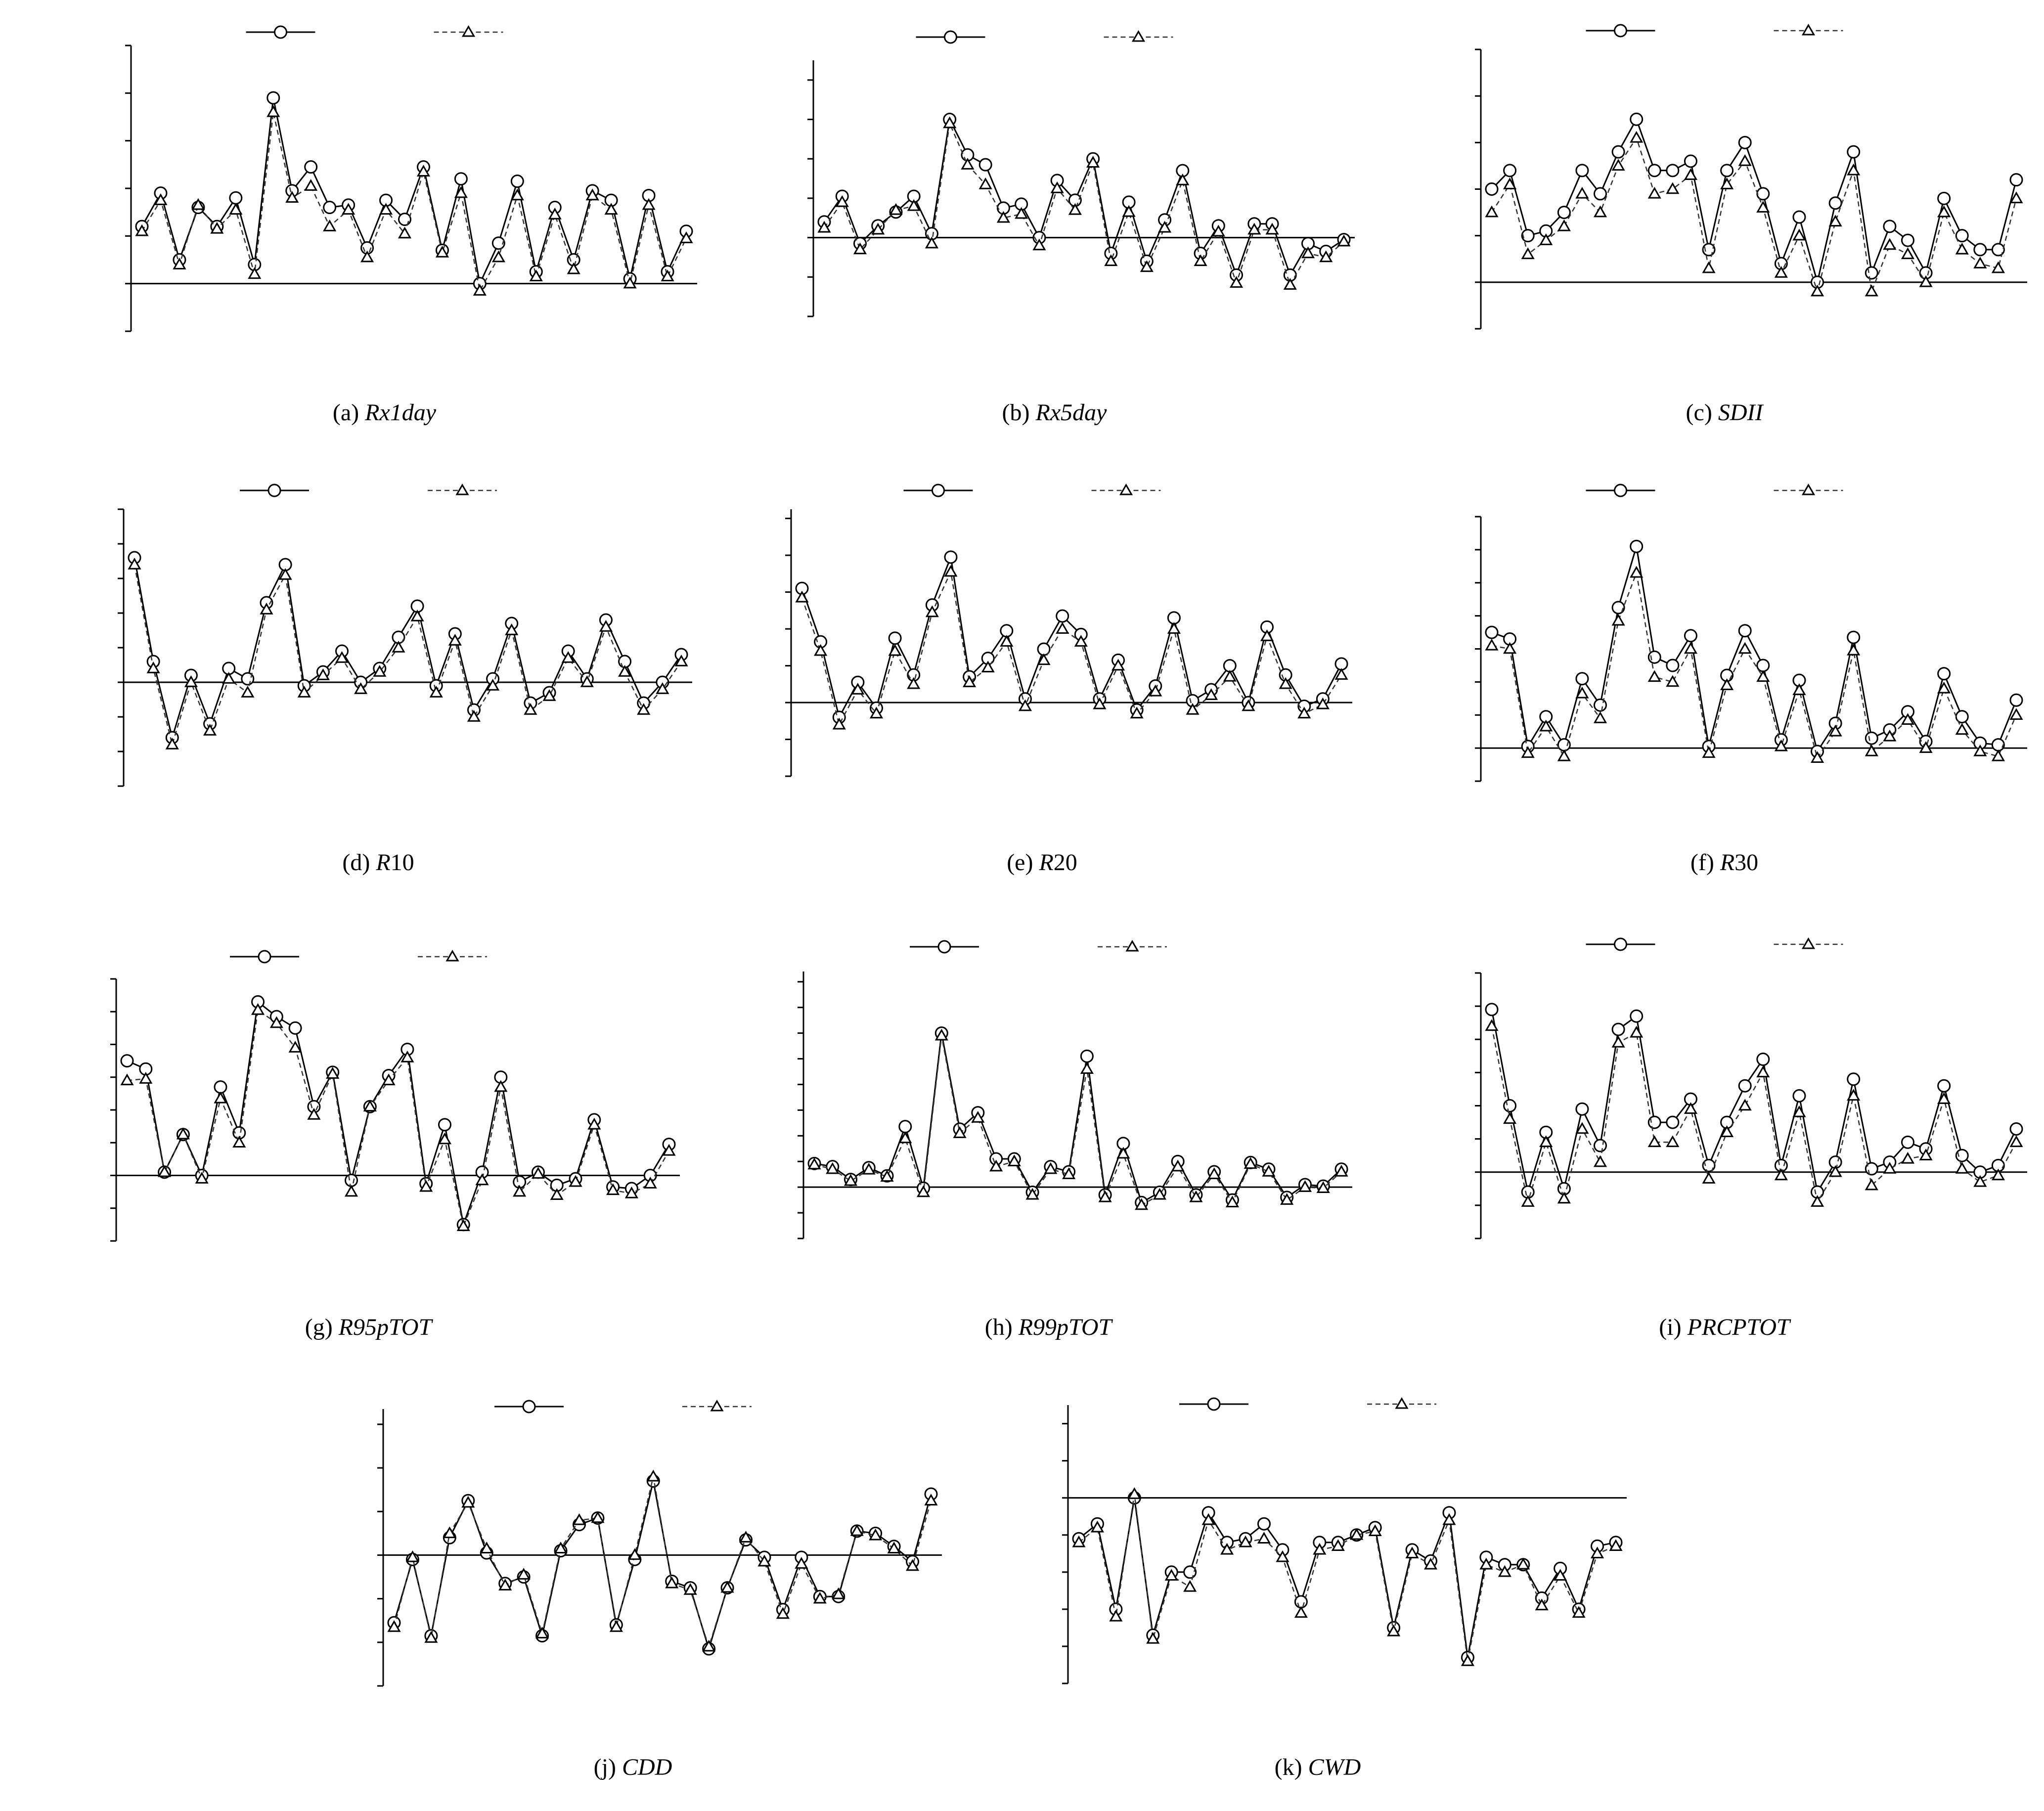 Image resolution: width=2044 pixels, height=1811 pixels. What do you see at coordinates (1318, 1767) in the screenshot?
I see `panel-caption: (k) CWD` at bounding box center [1318, 1767].